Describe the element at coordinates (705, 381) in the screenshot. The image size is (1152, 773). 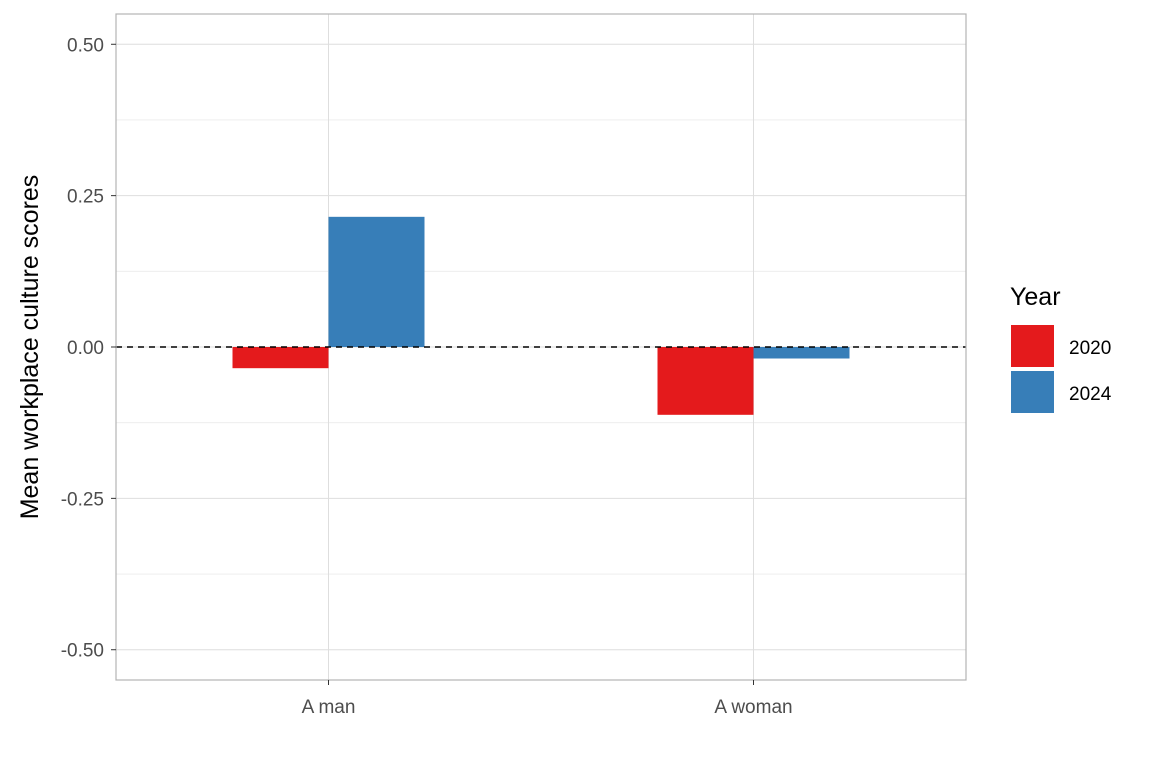
I see `bar-2020-a-woman` at that location.